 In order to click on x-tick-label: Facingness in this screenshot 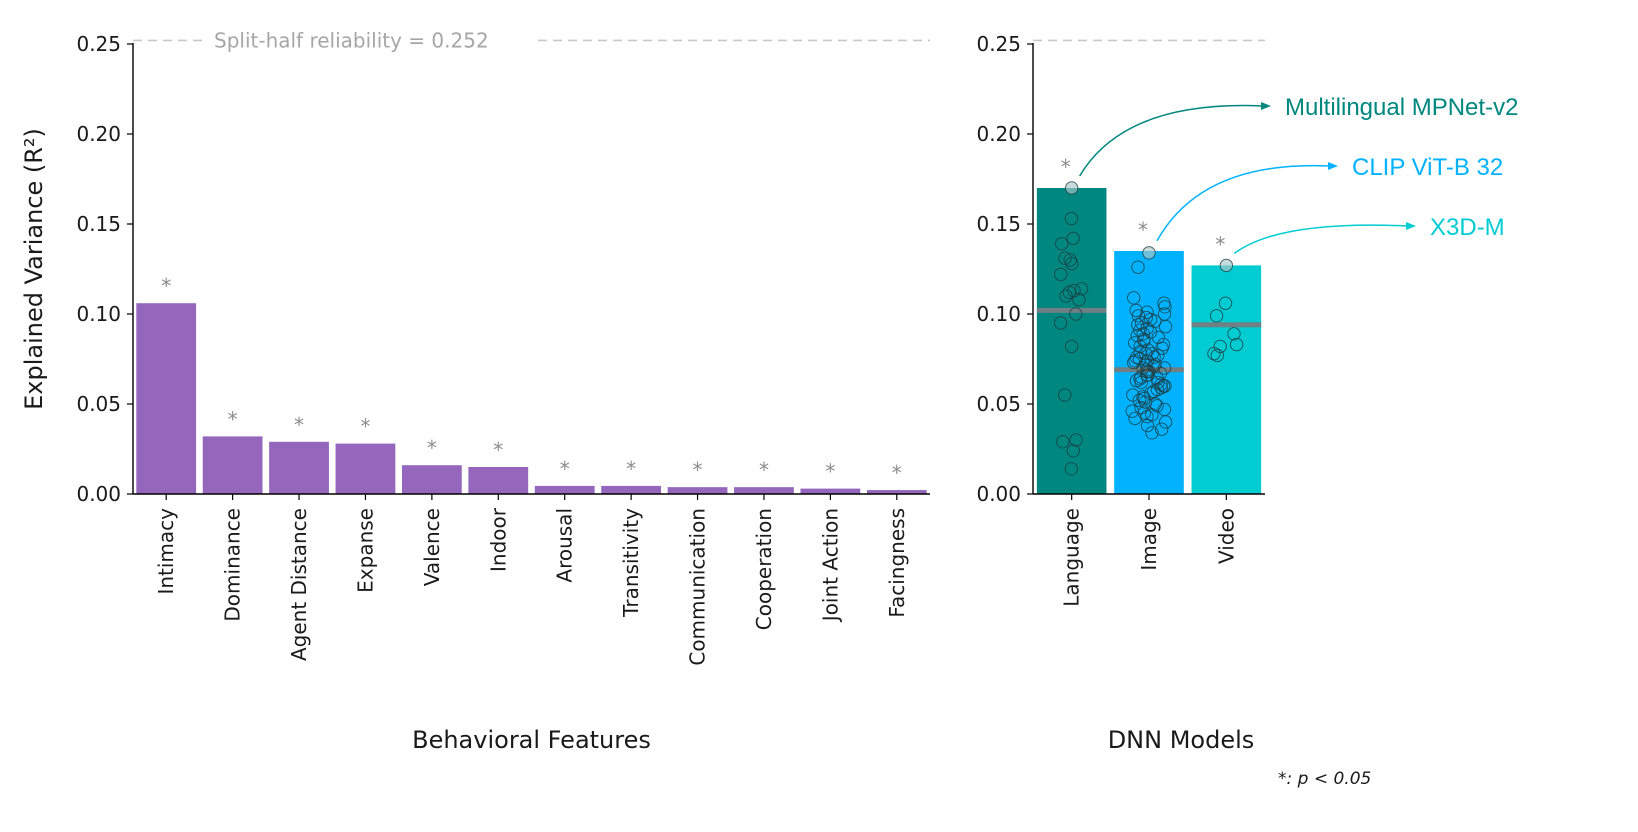, I will do `click(897, 563)`.